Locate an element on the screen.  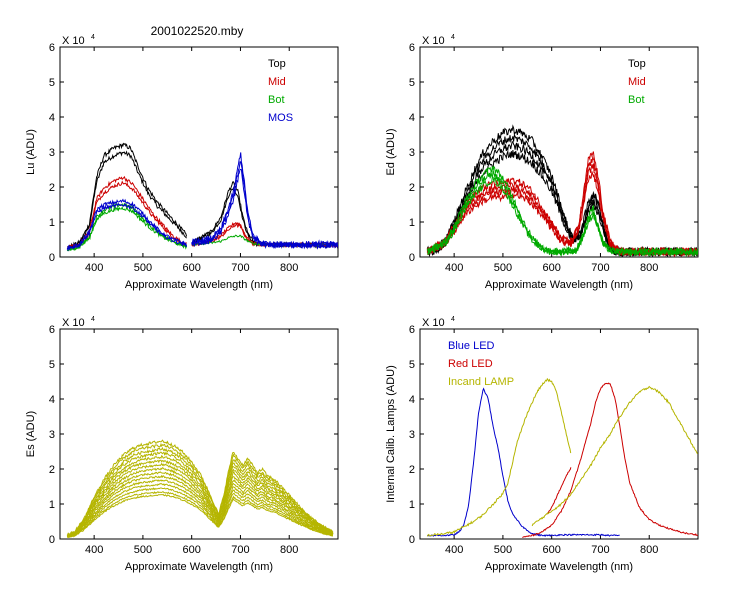
legend-entry: MOS is located at coordinates (280, 118).